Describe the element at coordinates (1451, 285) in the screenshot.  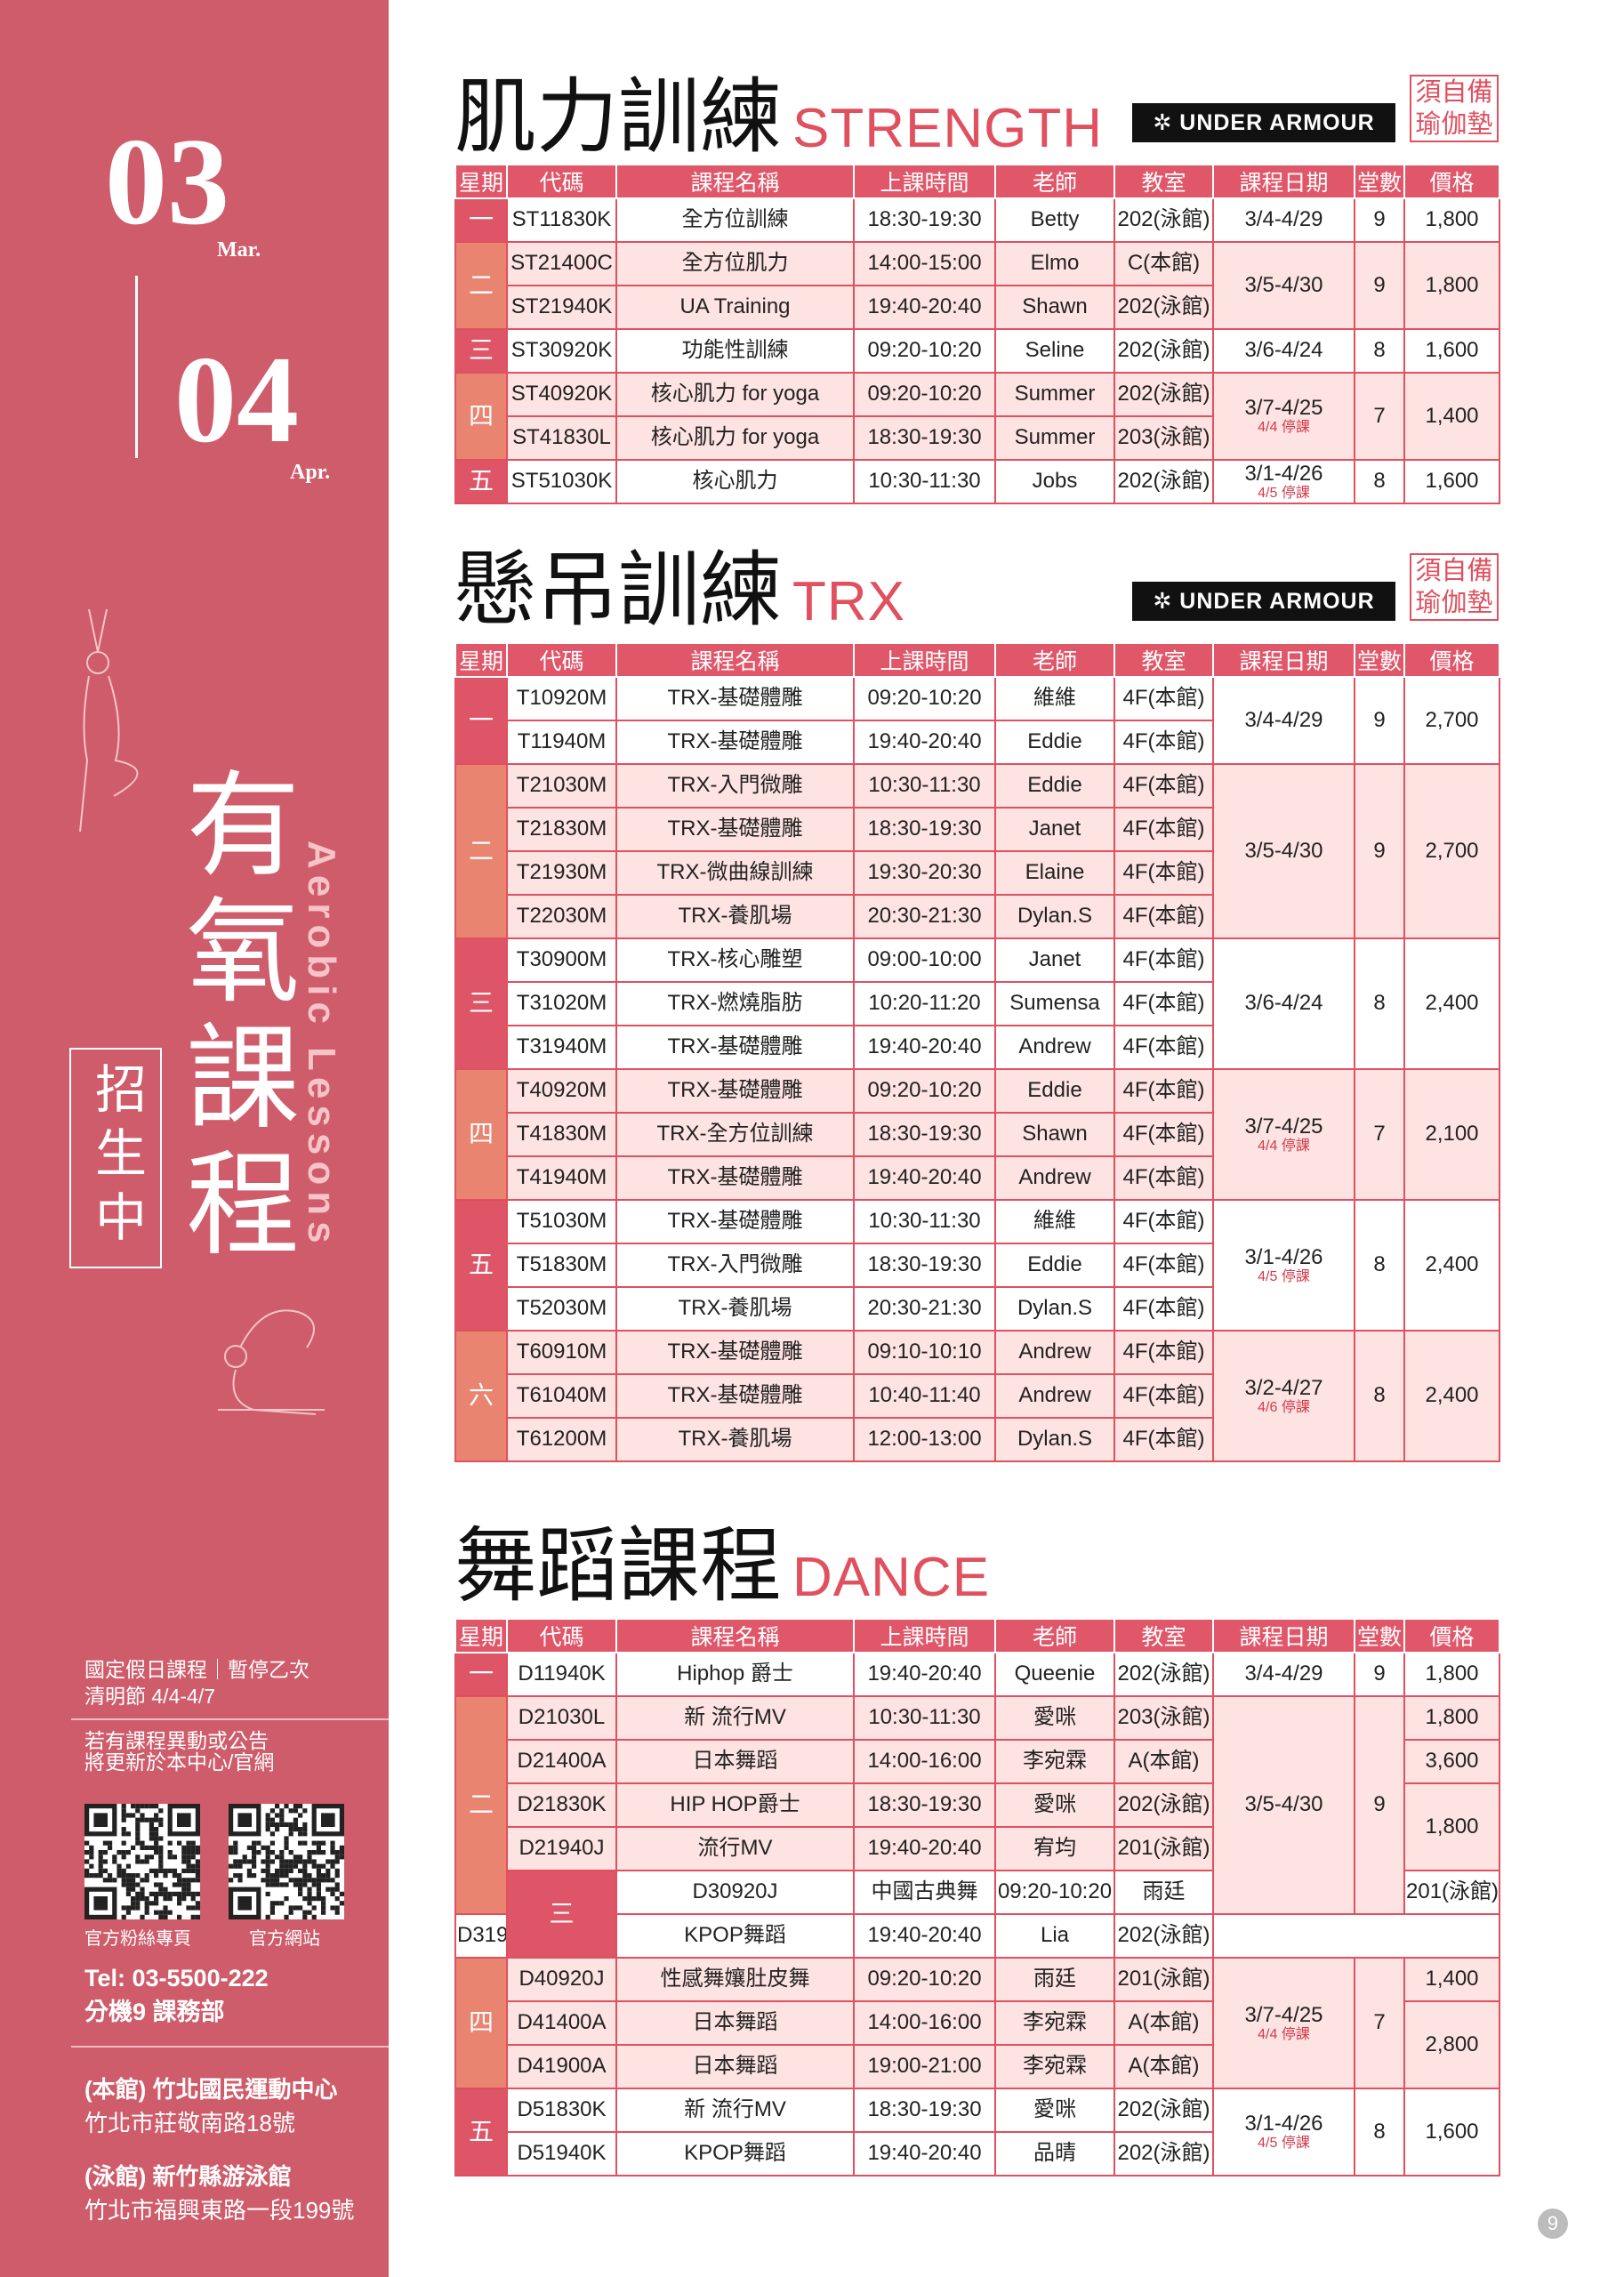
I see `cell: 1,800` at that location.